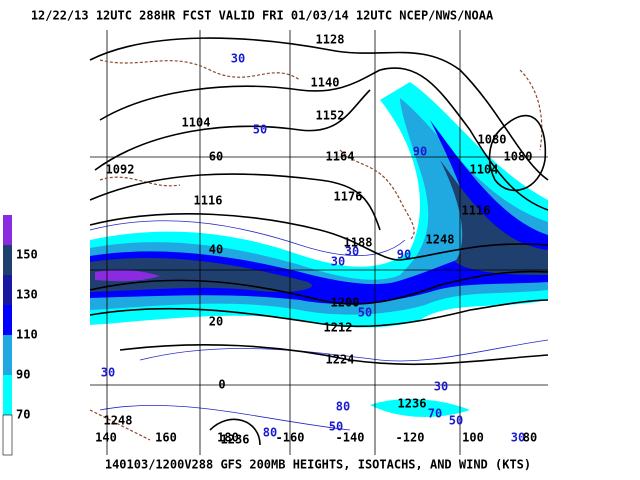 The width and height of the screenshot is (640, 480). I want to click on colorbar-label: 150, so click(27, 255).